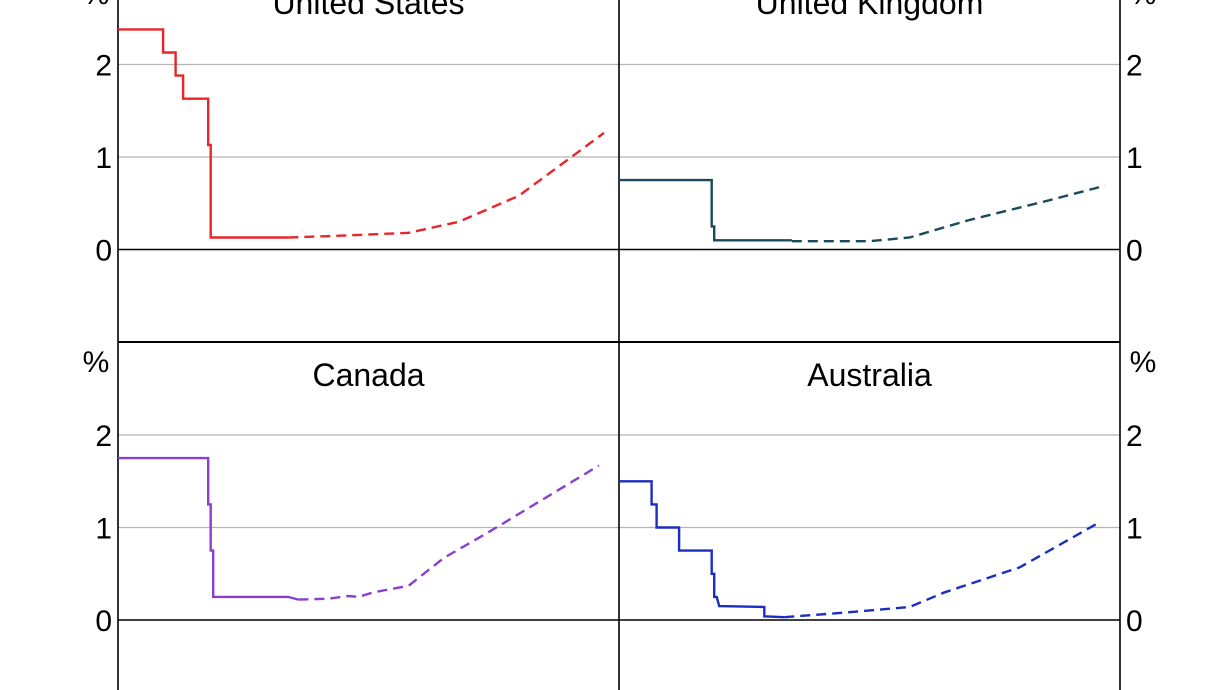  What do you see at coordinates (862, 121) in the screenshot?
I see `panel-united-kingdom: United Kingdom` at bounding box center [862, 121].